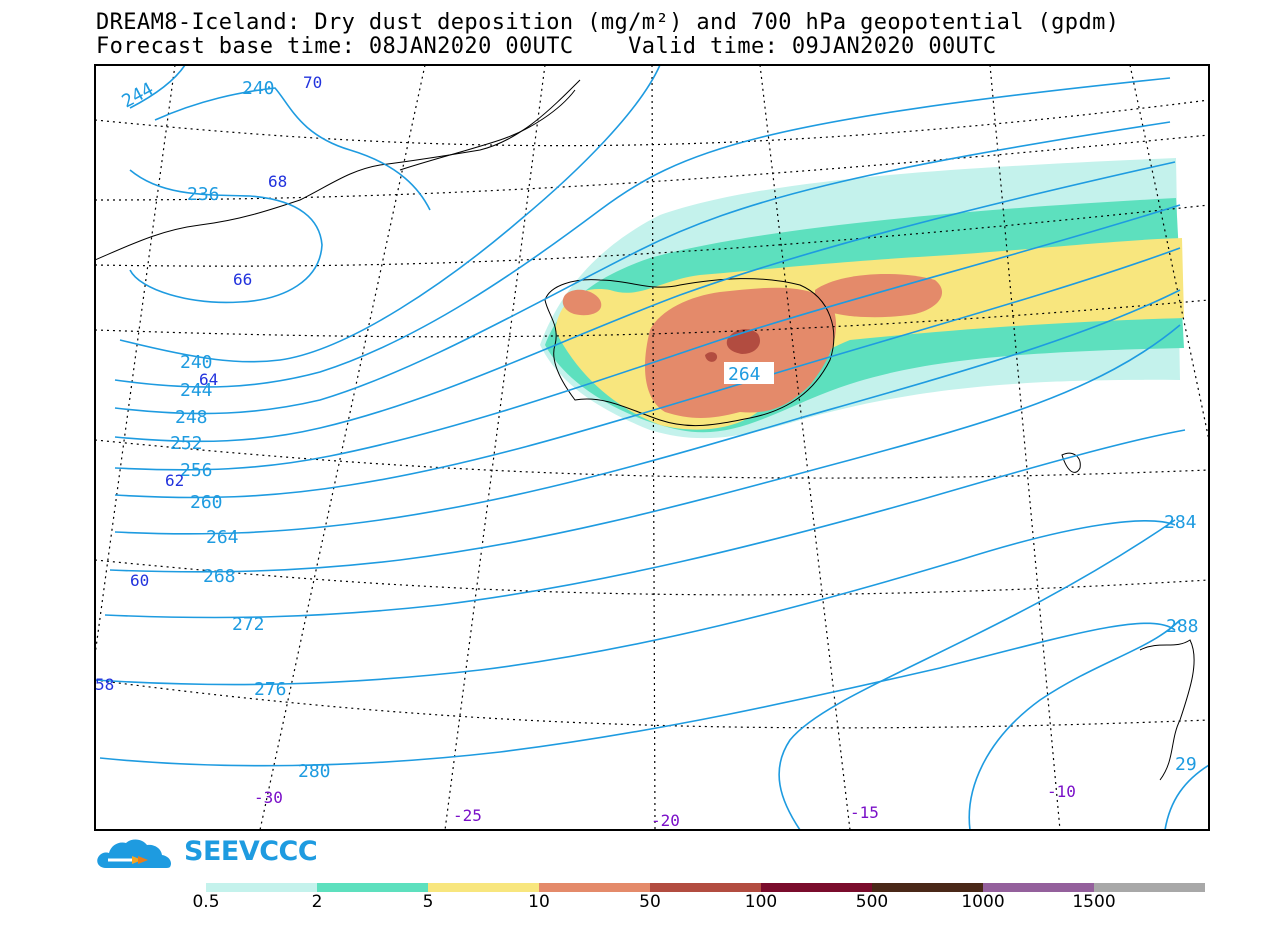 The image size is (1271, 925). What do you see at coordinates (1186, 764) in the screenshot?
I see `contour-label: 29` at bounding box center [1186, 764].